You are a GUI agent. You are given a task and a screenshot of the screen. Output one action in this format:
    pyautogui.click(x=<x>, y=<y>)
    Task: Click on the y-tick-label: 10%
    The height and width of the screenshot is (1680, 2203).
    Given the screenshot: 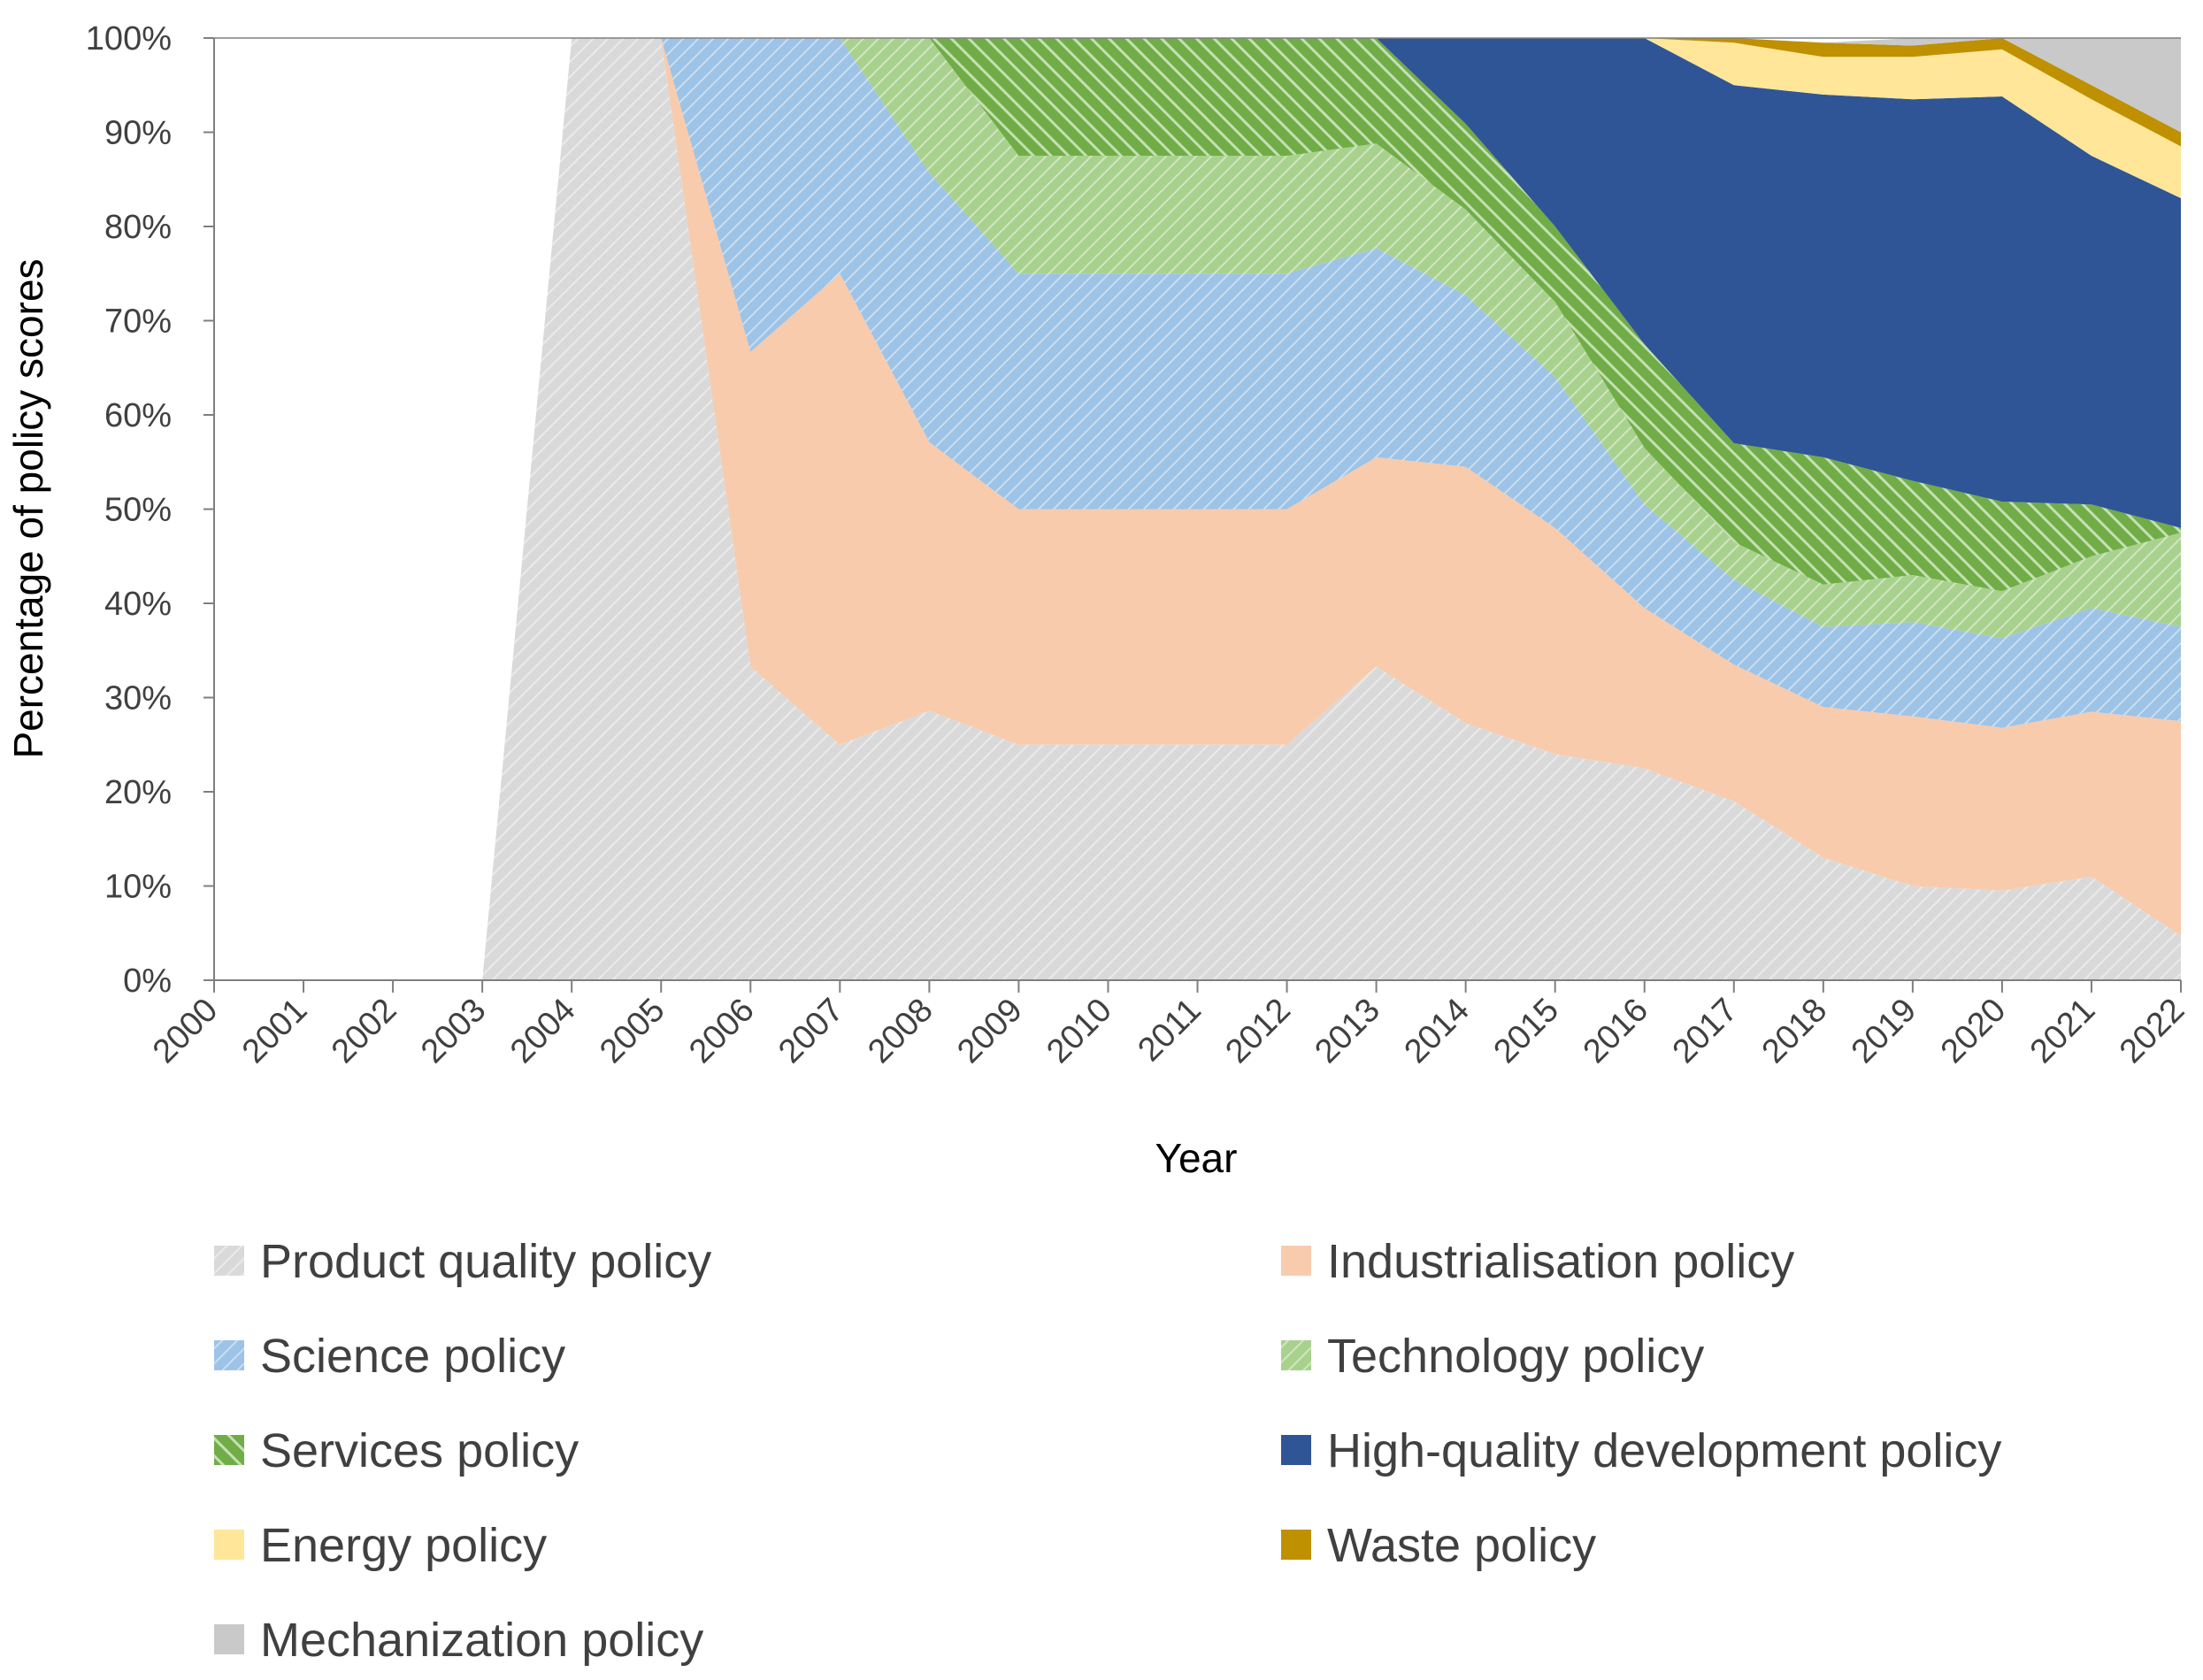 What is the action you would take?
    pyautogui.click(x=138, y=887)
    